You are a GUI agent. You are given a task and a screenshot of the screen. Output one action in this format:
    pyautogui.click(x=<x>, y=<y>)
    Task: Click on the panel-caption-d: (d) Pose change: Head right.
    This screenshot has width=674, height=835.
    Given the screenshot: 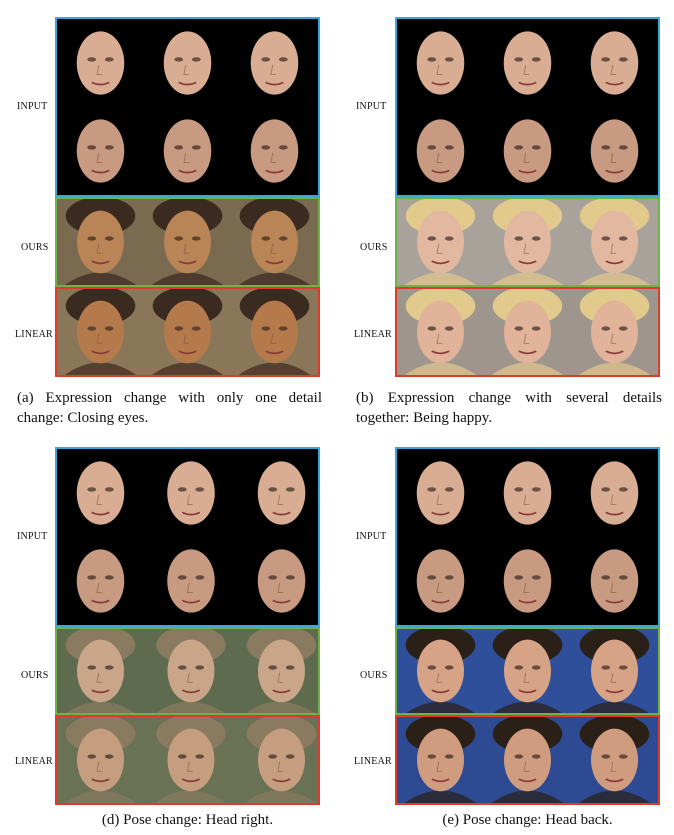 What is the action you would take?
    pyautogui.click(x=187, y=820)
    